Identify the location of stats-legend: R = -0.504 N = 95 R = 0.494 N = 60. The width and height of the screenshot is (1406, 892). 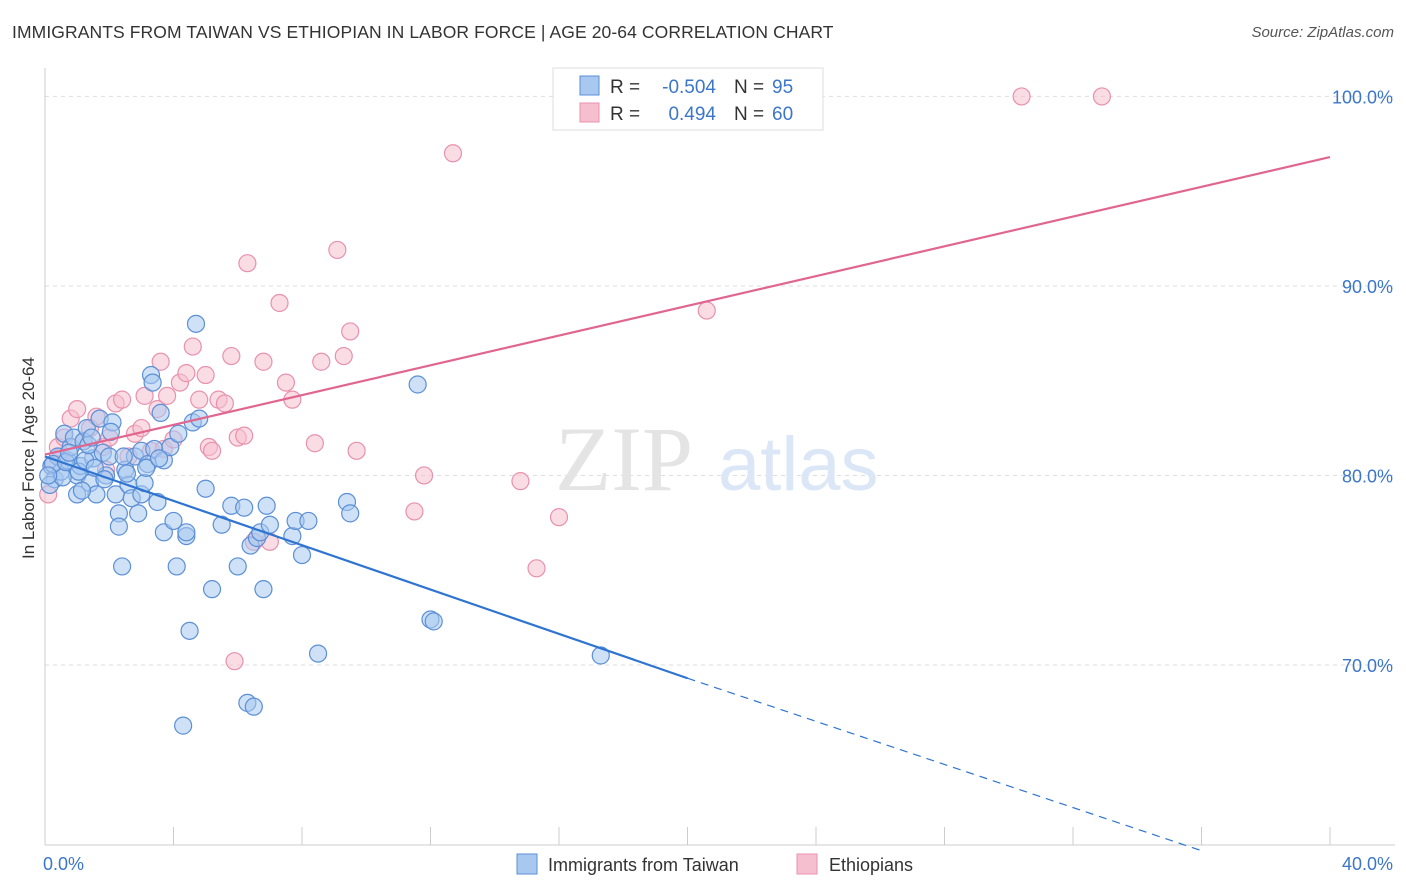
(688, 99).